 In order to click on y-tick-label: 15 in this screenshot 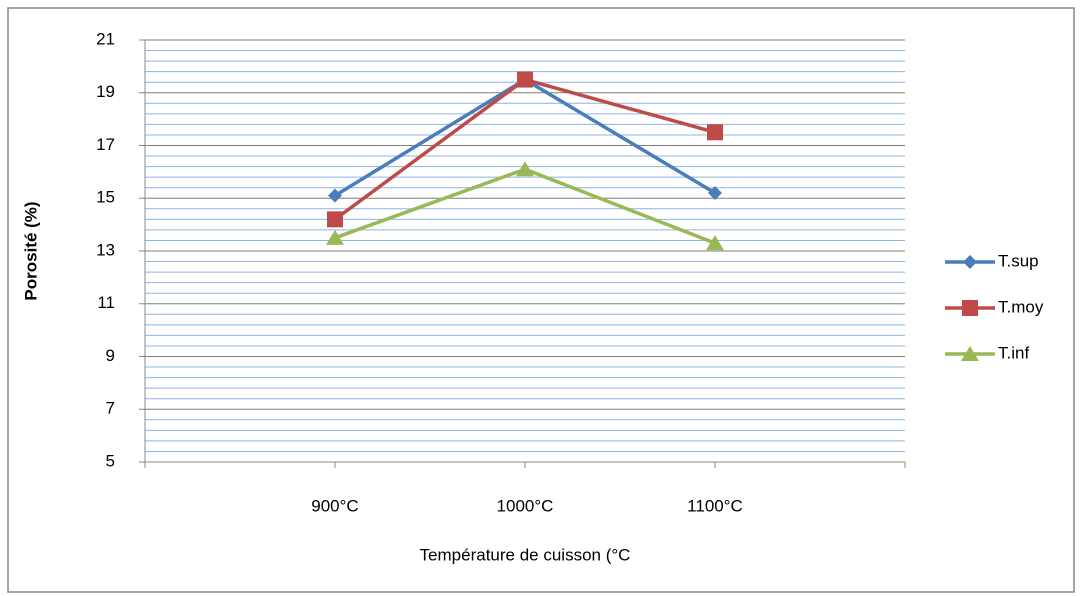, I will do `click(105, 197)`.